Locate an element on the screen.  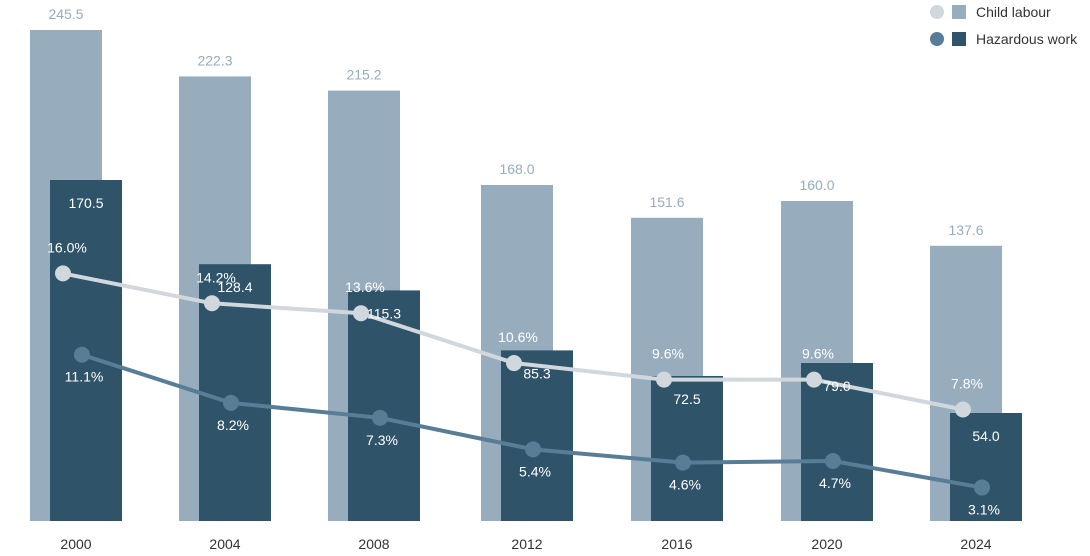
legend-label-hazardous-work: Hazardous work is located at coordinates (1027, 39).